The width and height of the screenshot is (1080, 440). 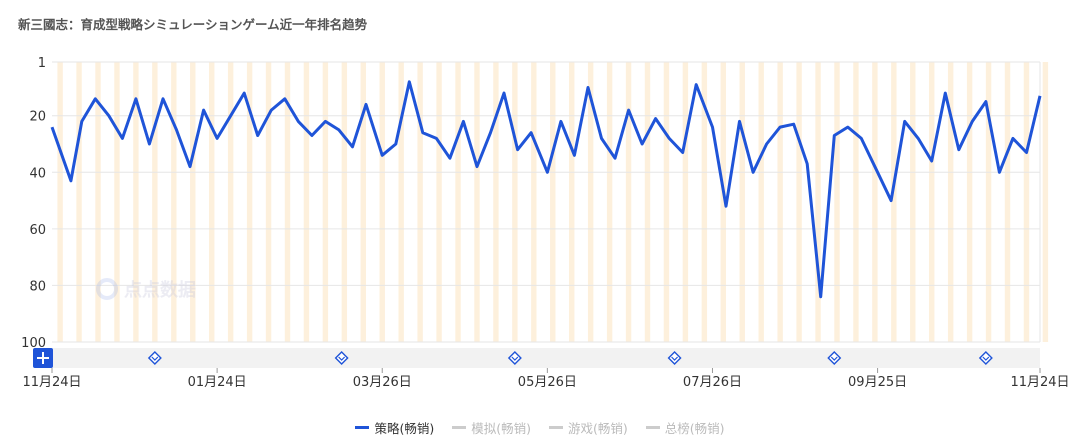 I want to click on x-tick-label: 09月25日, so click(x=877, y=382).